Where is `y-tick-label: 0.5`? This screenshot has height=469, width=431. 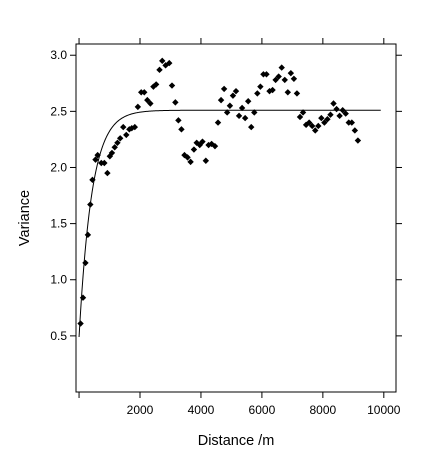
y-tick-label: 0.5 is located at coordinates (58, 336).